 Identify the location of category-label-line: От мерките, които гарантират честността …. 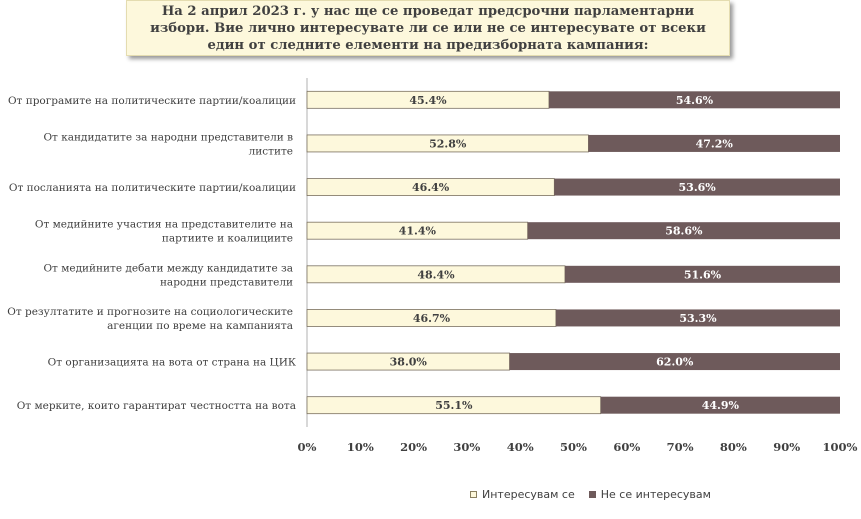
(156, 406).